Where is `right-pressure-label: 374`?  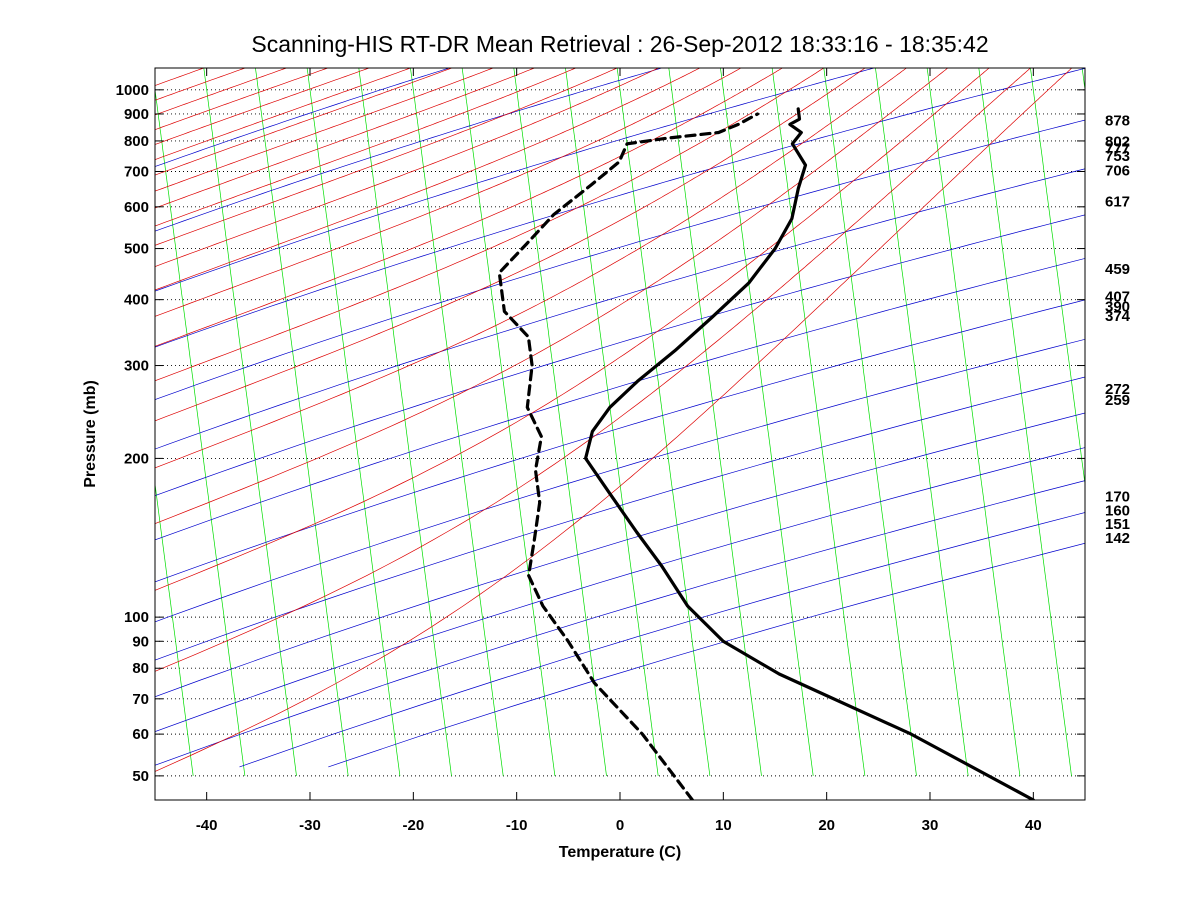 right-pressure-label: 374 is located at coordinates (1118, 316).